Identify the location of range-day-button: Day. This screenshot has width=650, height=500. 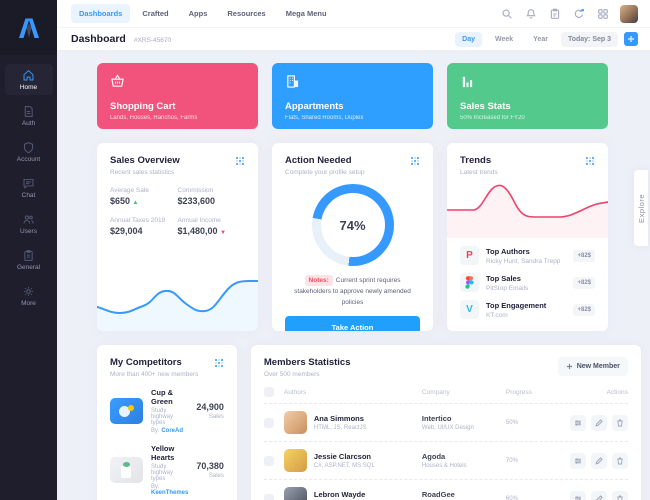
(468, 39).